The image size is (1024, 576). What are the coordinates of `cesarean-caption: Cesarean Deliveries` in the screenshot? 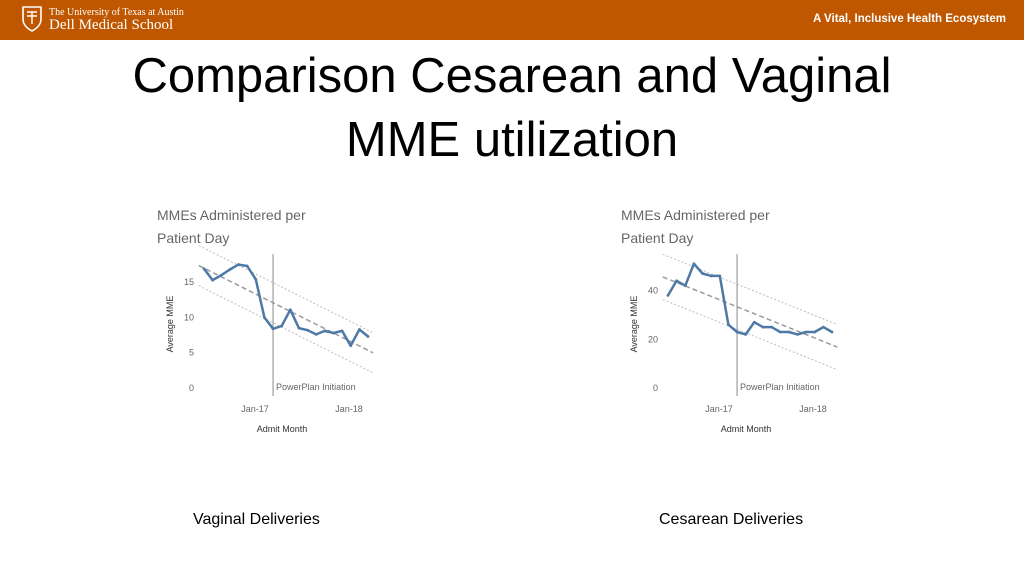 It's located at (731, 519).